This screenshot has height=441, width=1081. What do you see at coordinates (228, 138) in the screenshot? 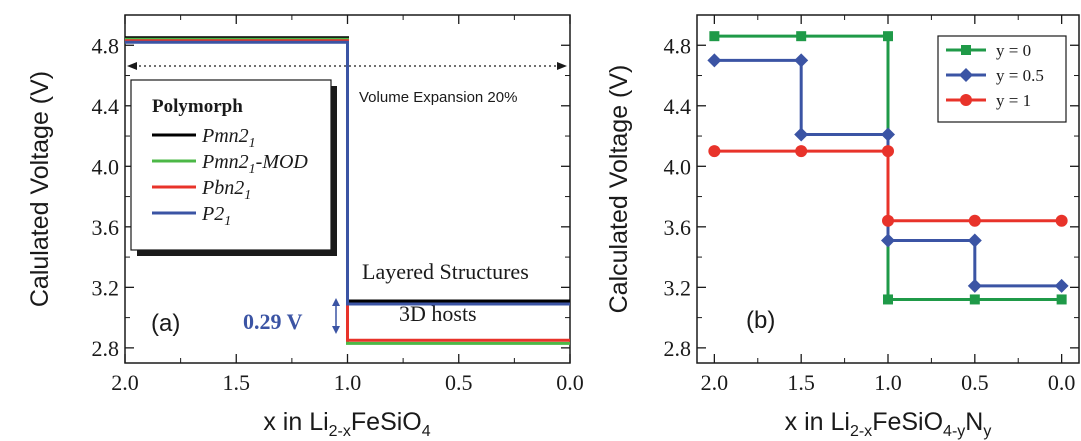
I see `legend-a-label: Pmn21` at bounding box center [228, 138].